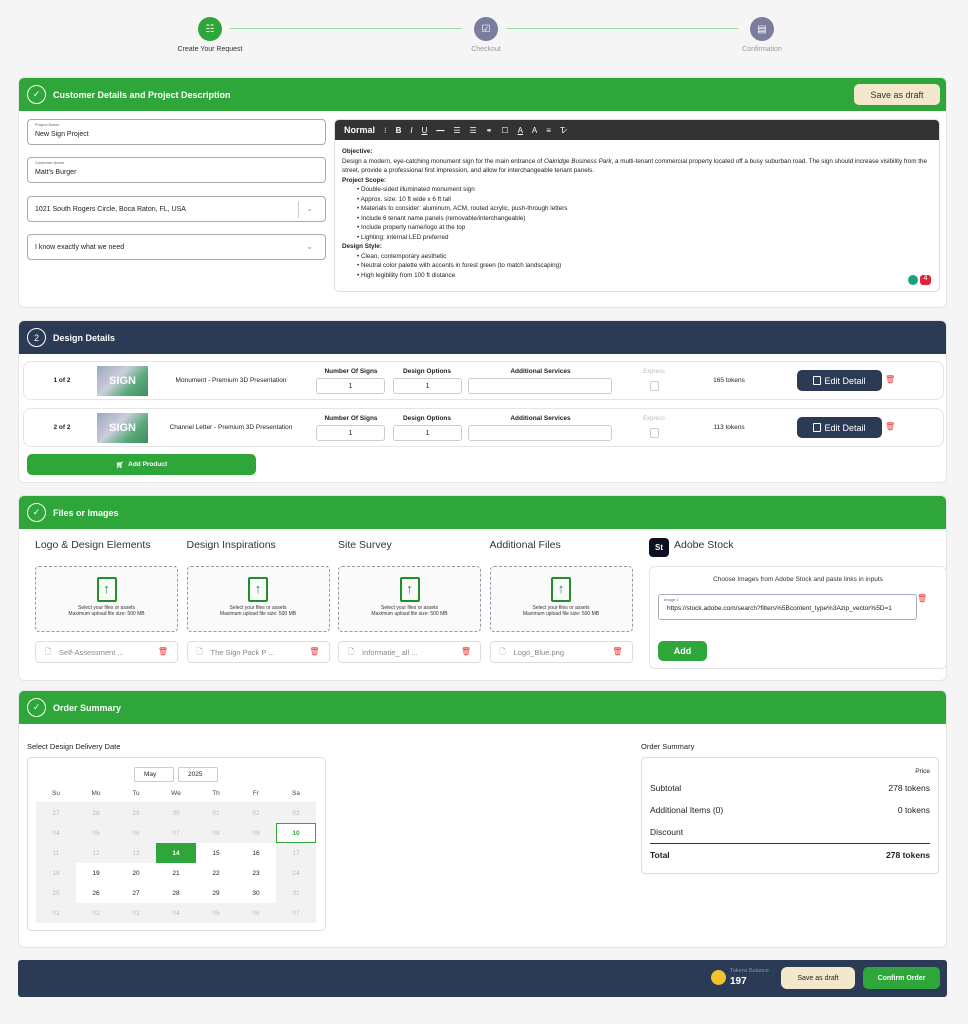 This screenshot has width=968, height=1024. I want to click on list-item: High legibility from 100 ft distance, so click(637, 276).